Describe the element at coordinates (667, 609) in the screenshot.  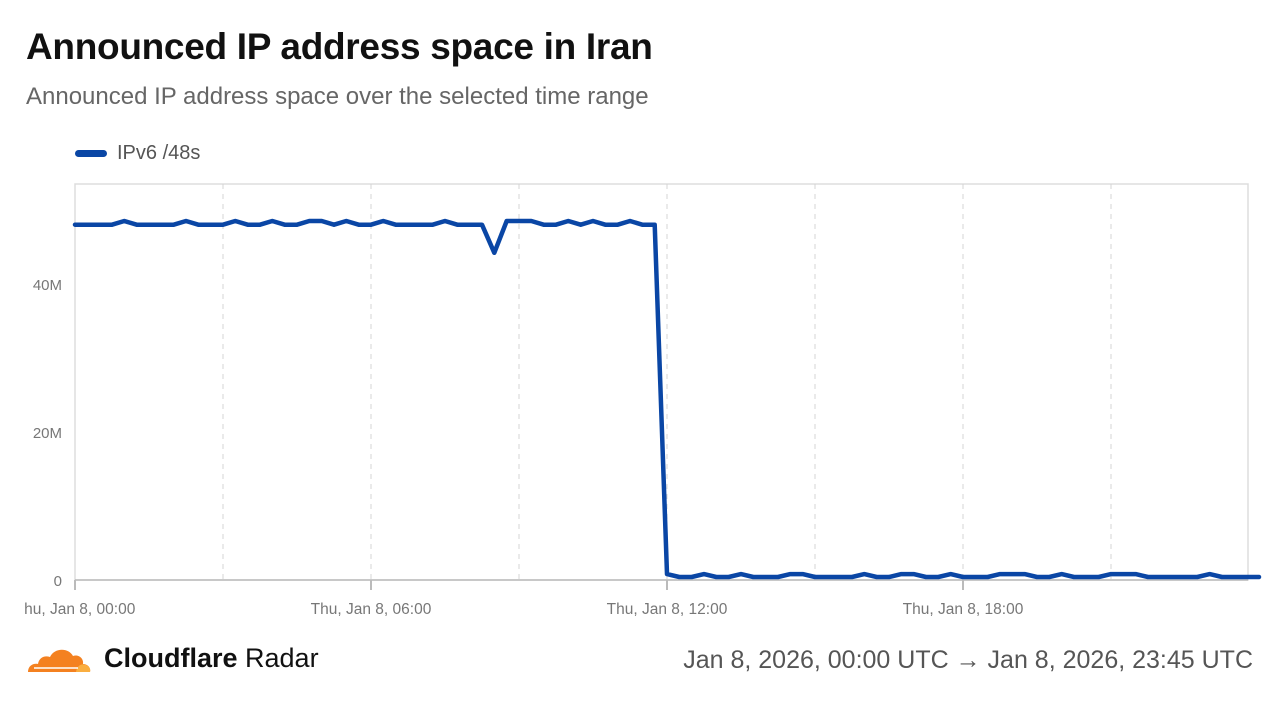
I see `x-tick-label: Thu, Jan 8, 12:00` at that location.